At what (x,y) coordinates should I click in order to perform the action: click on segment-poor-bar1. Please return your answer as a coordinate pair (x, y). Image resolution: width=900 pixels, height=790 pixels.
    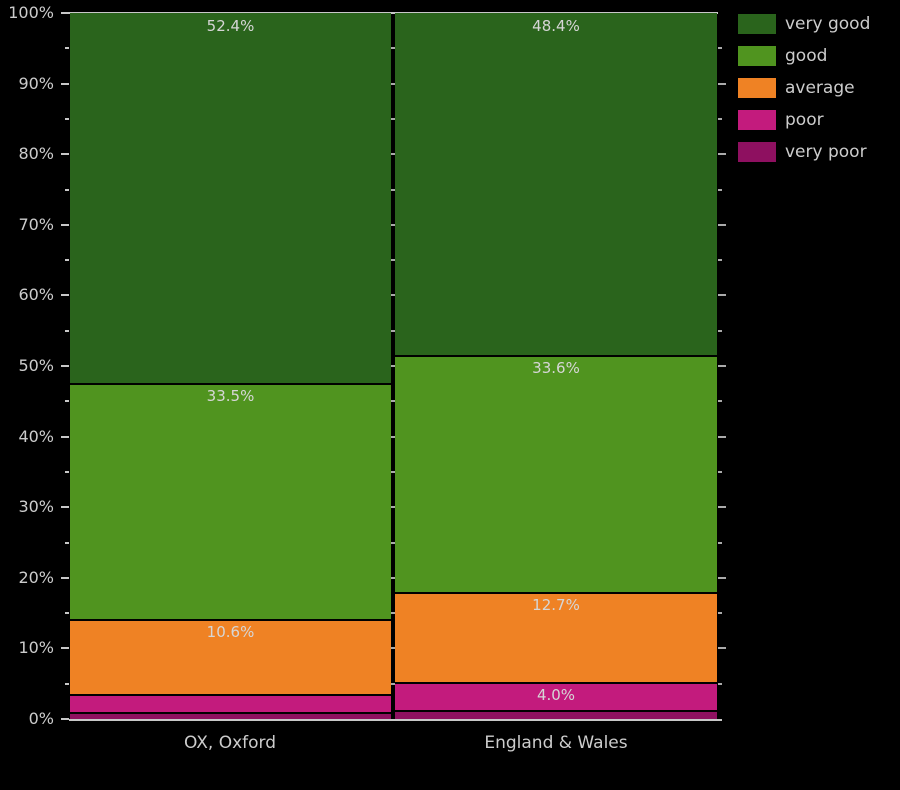
    Looking at the image, I should click on (556, 695).